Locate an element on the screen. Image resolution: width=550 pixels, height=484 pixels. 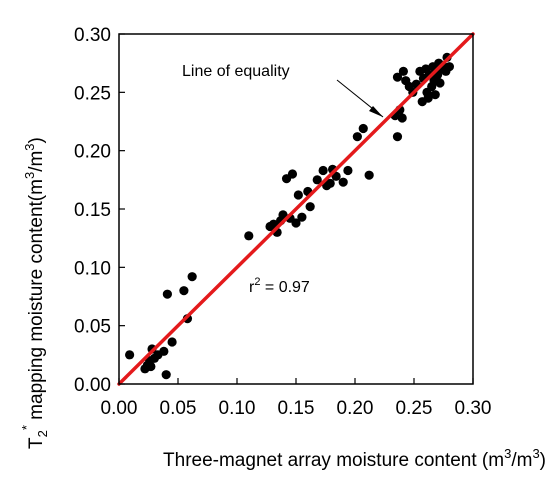
line-of-equality-label: Line of equality is located at coordinates (236, 71).